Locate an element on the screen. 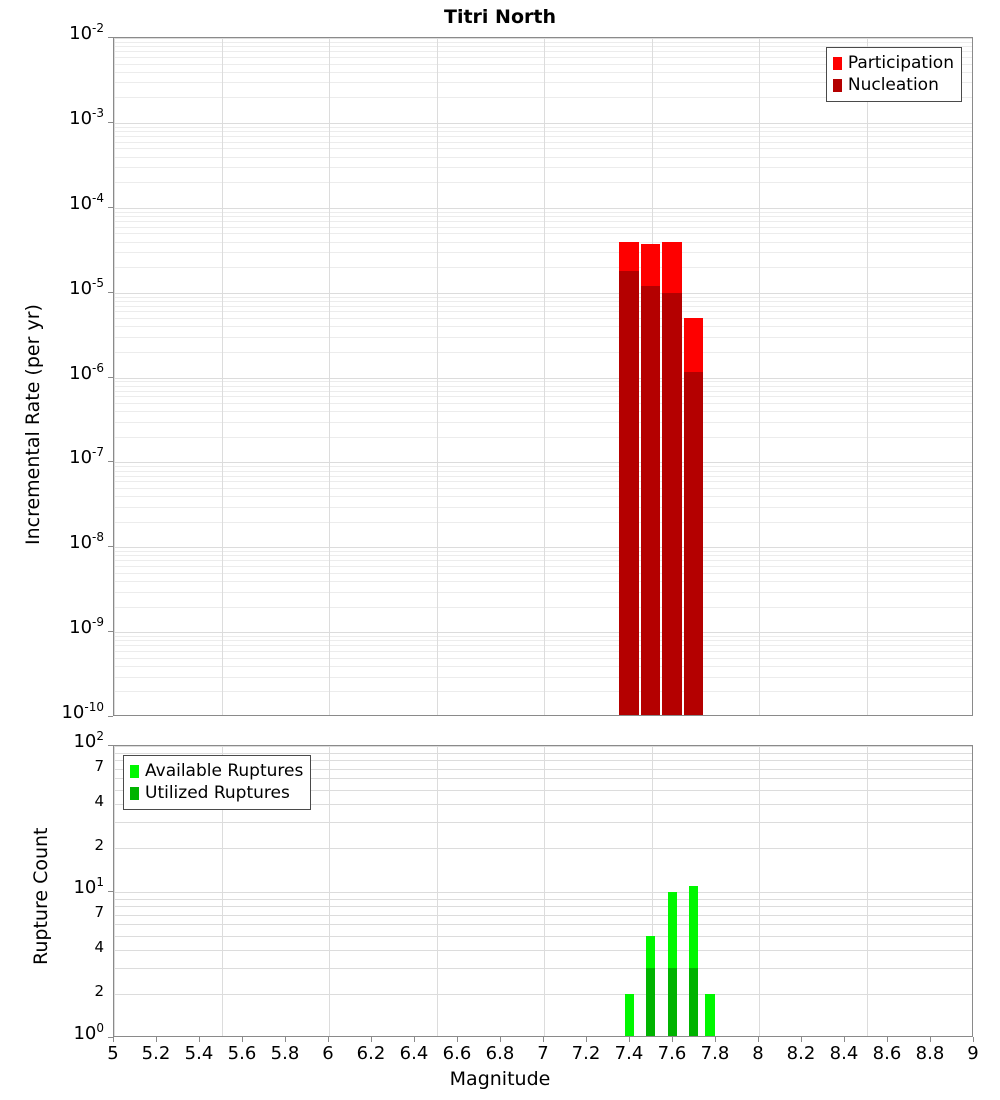 Image resolution: width=1000 pixels, height=1100 pixels. y-tick-label: 10⁻⁵ is located at coordinates (86, 287).